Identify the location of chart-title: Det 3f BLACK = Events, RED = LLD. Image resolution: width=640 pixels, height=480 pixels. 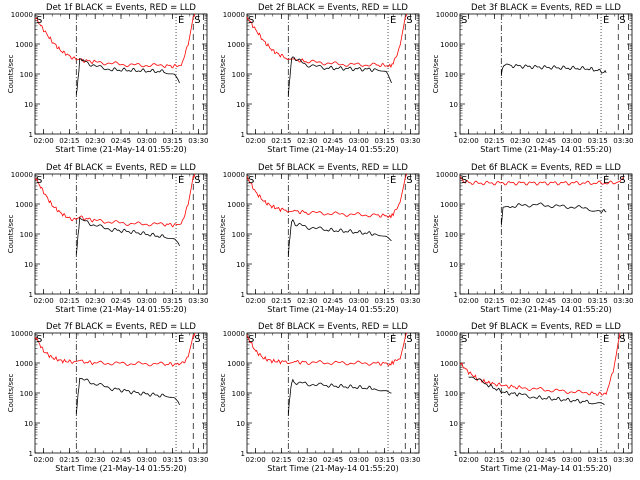
(546, 8).